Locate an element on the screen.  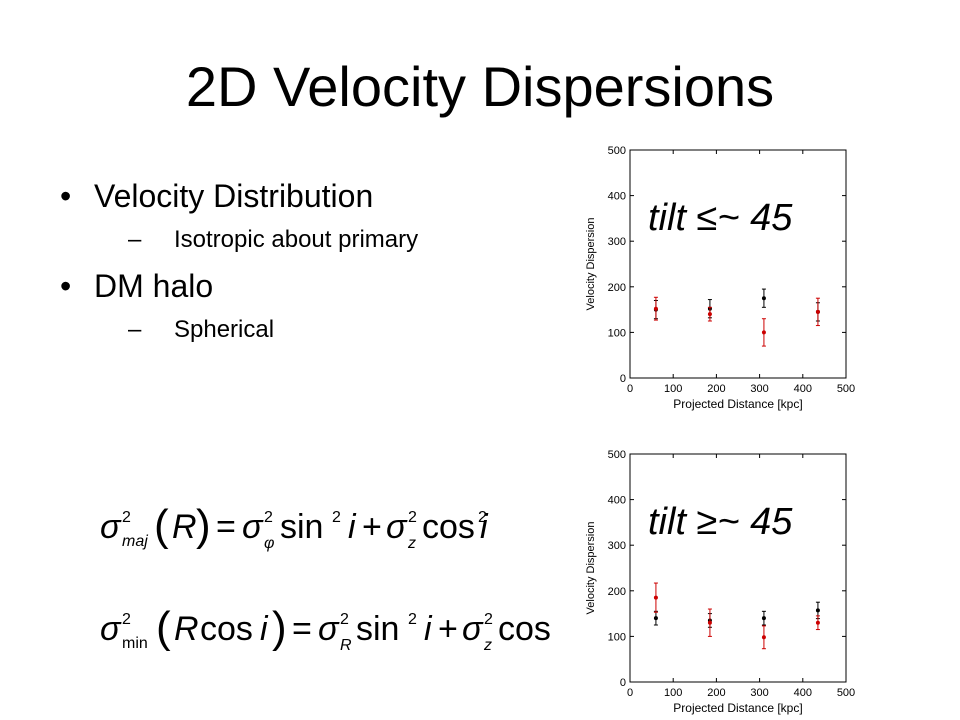
bullet-text: DM halo is located at coordinates (154, 286).